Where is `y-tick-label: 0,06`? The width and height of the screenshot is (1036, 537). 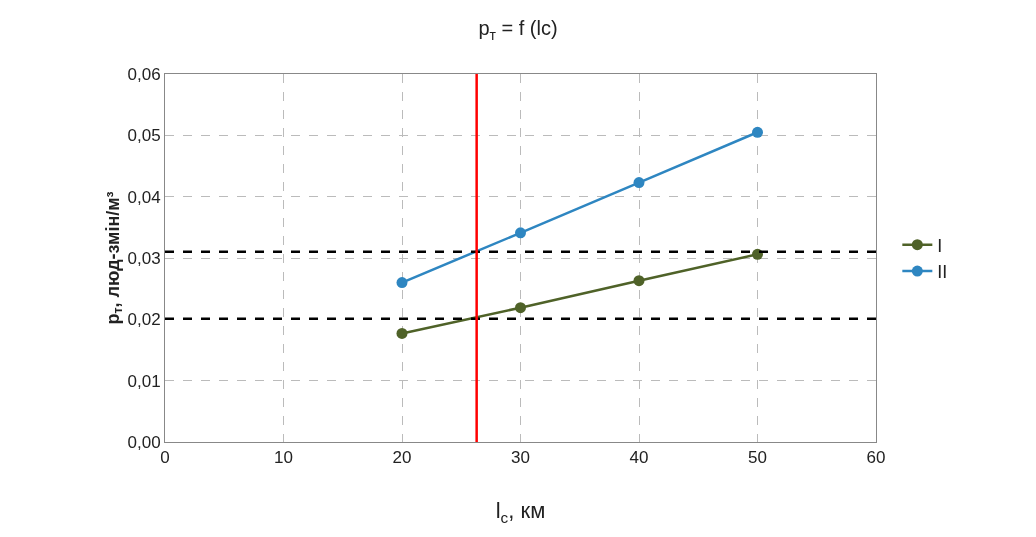 y-tick-label: 0,06 is located at coordinates (144, 74).